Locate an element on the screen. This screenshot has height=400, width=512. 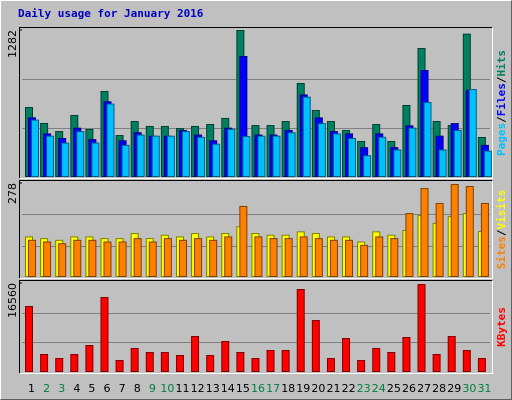
legend: Sites/Visits is located at coordinates (501, 230).